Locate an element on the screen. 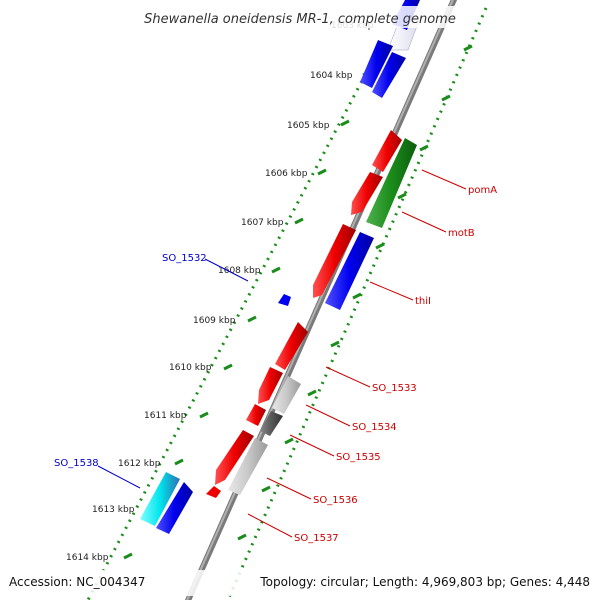 The height and width of the screenshot is (600, 600). label-motB: motB is located at coordinates (461, 233).